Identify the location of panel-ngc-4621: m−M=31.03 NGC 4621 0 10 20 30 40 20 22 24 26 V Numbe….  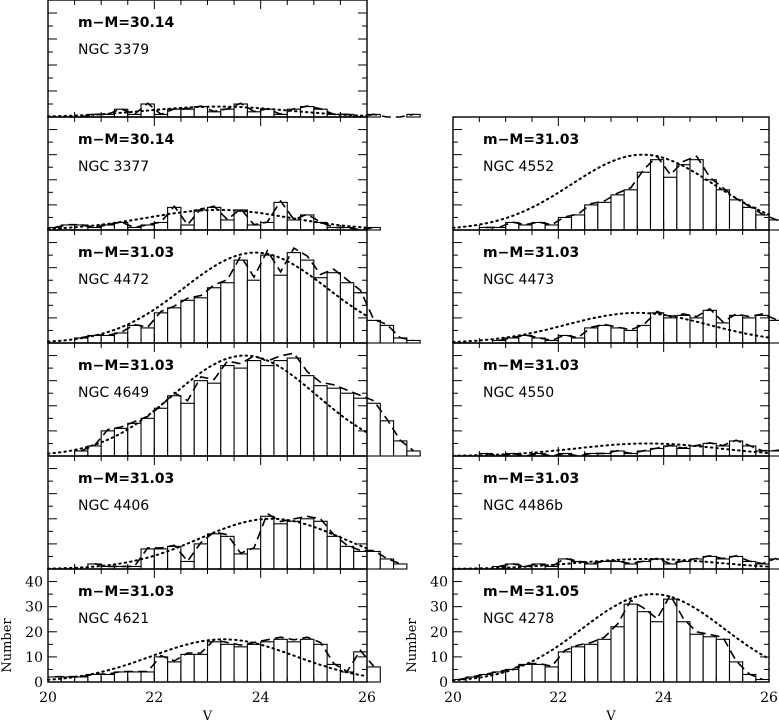
(190, 645).